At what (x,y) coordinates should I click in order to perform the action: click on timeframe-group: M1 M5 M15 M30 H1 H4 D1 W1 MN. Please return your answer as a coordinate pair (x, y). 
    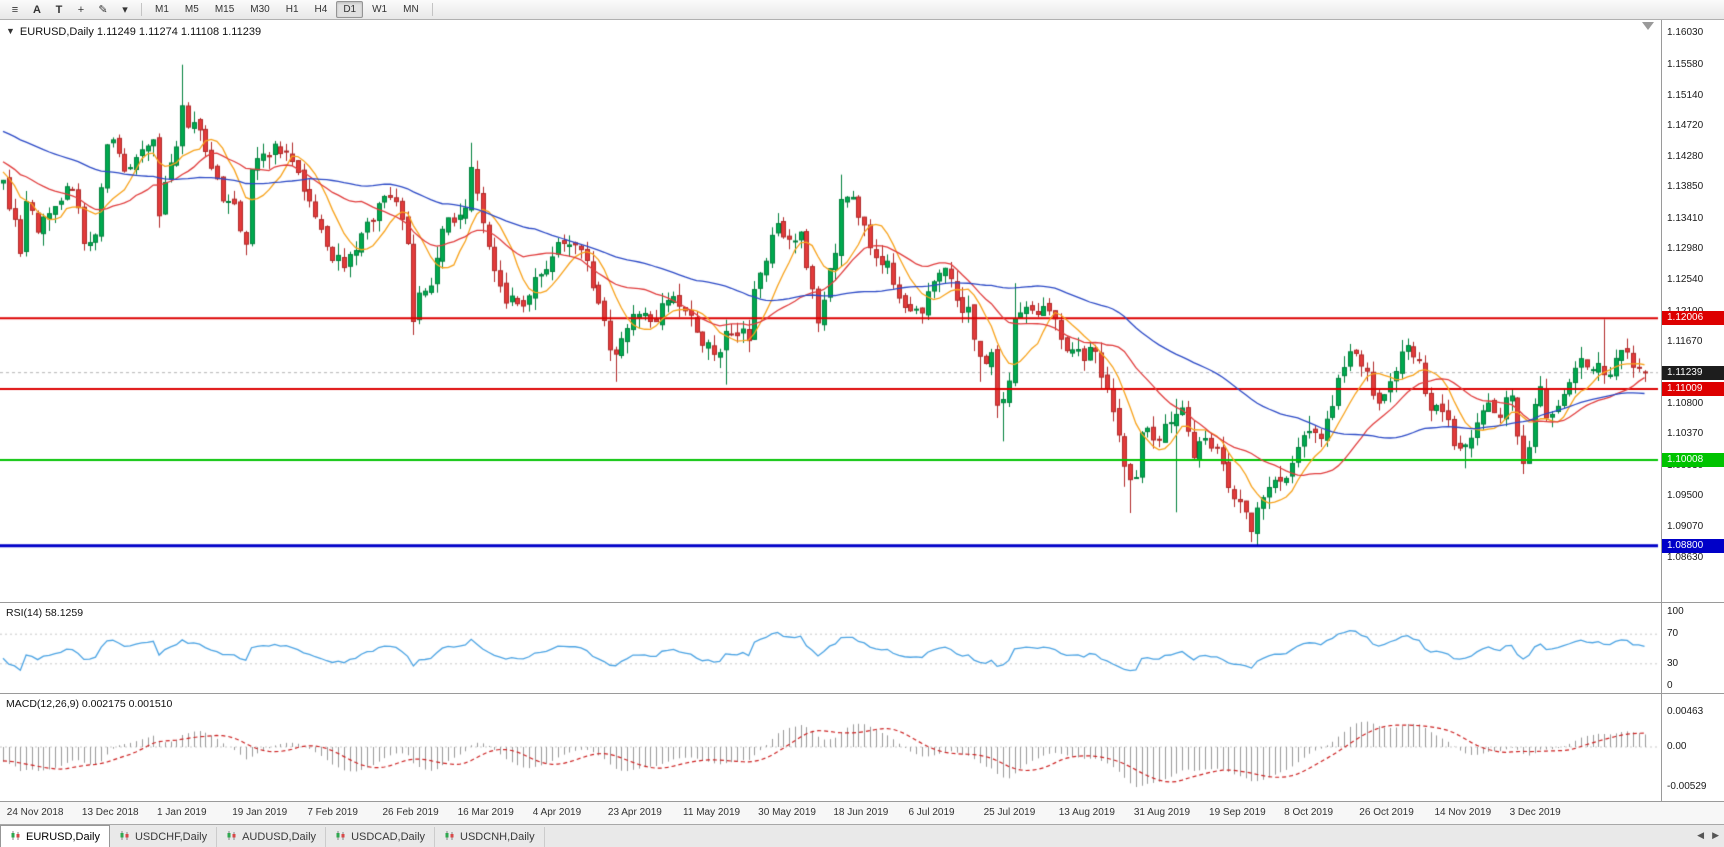
    Looking at the image, I should click on (287, 9).